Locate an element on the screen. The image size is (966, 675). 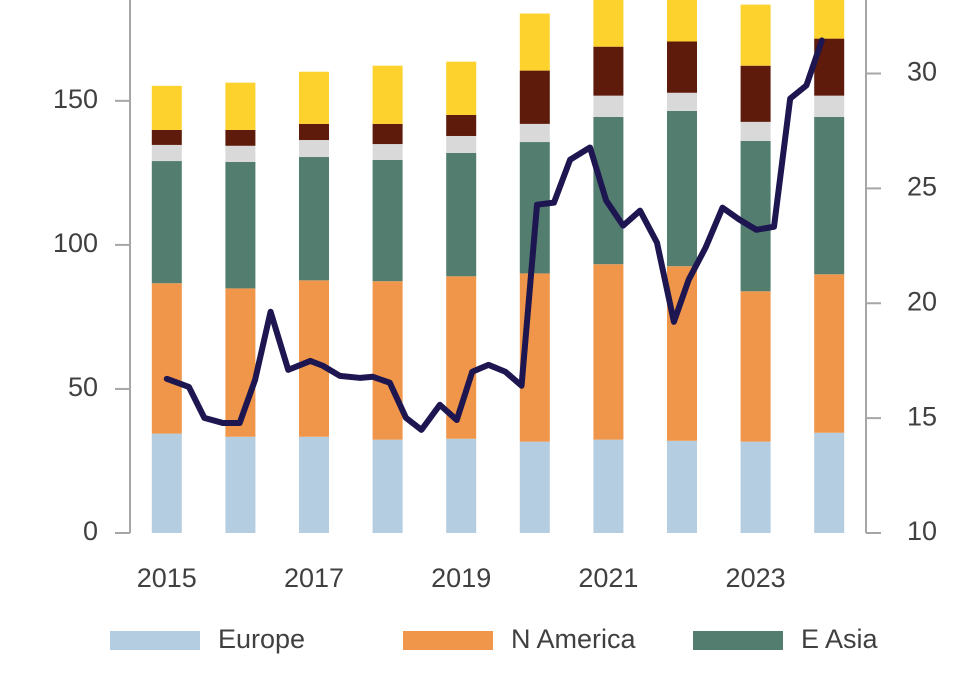
y-tick-label: 100 is located at coordinates (75, 243).